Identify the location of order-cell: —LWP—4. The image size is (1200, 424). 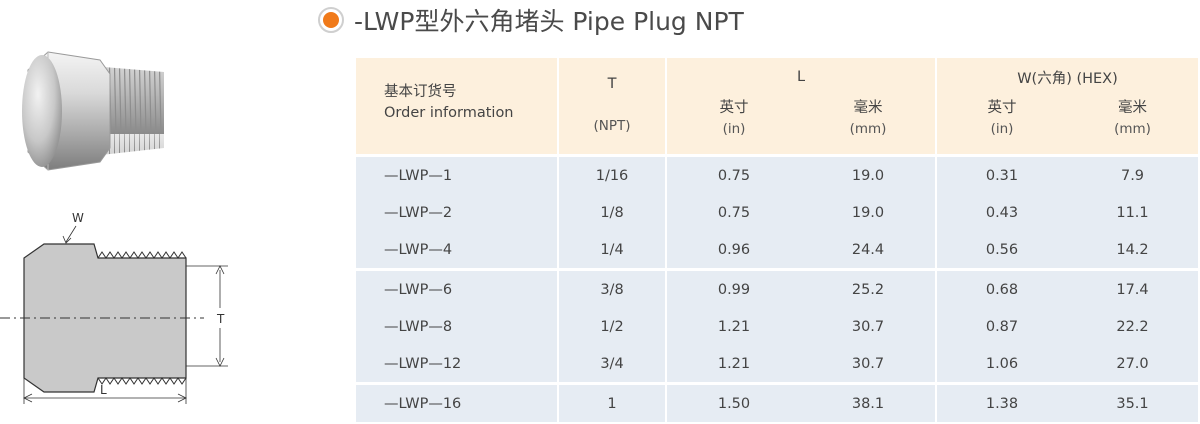
(457, 250).